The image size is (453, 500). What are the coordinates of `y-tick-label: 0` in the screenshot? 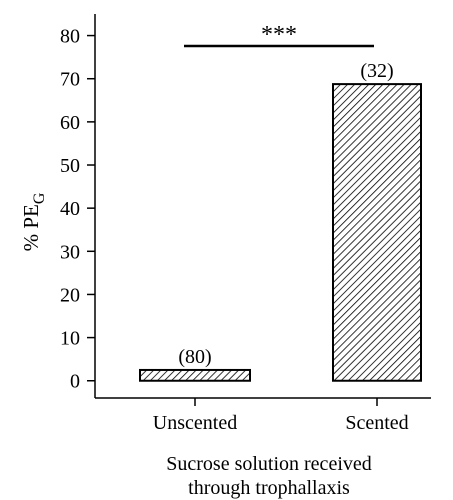 It's located at (75, 382).